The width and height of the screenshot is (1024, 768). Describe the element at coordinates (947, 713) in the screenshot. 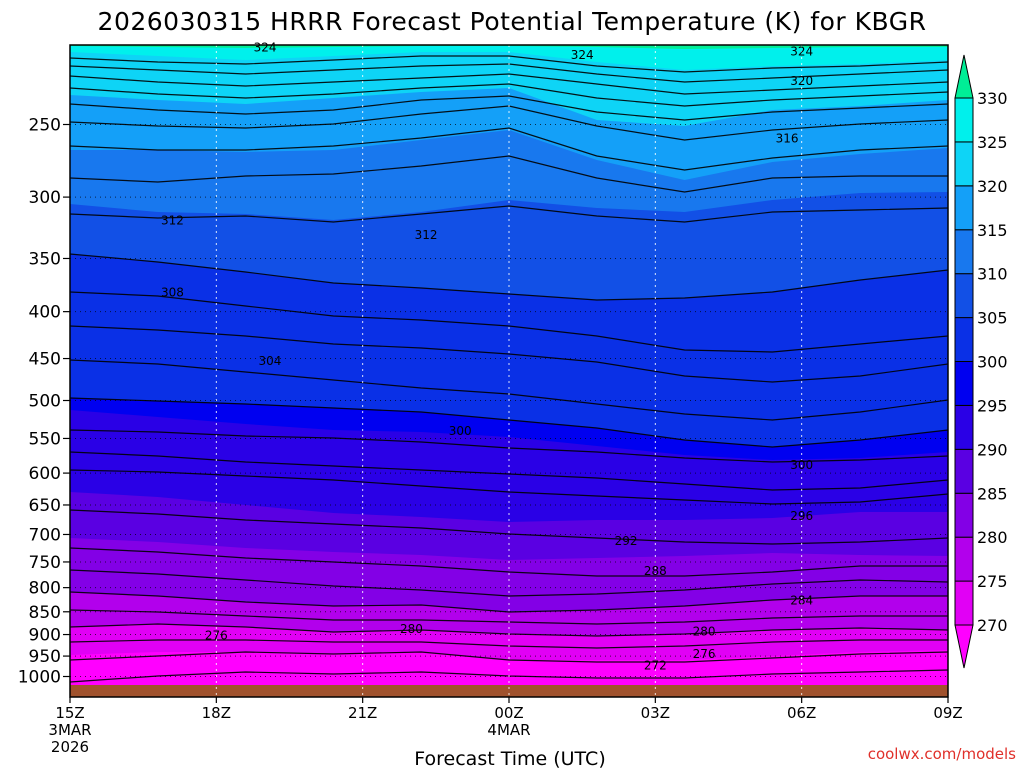

I see `x-tick-label-09Z: 09Z` at that location.